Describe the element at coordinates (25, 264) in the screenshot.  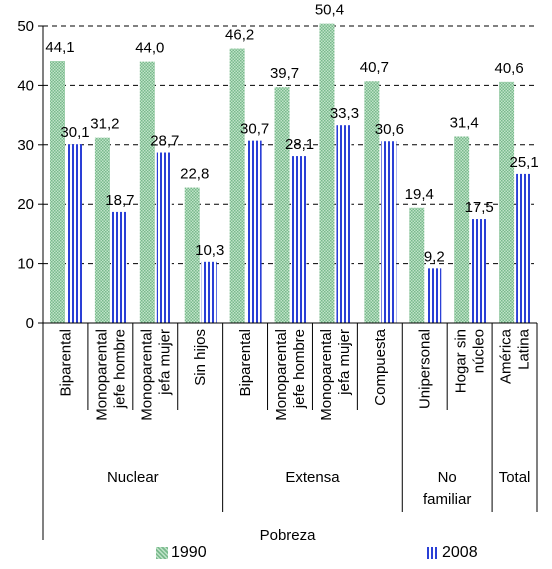
I see `y-tick-label: 10` at that location.